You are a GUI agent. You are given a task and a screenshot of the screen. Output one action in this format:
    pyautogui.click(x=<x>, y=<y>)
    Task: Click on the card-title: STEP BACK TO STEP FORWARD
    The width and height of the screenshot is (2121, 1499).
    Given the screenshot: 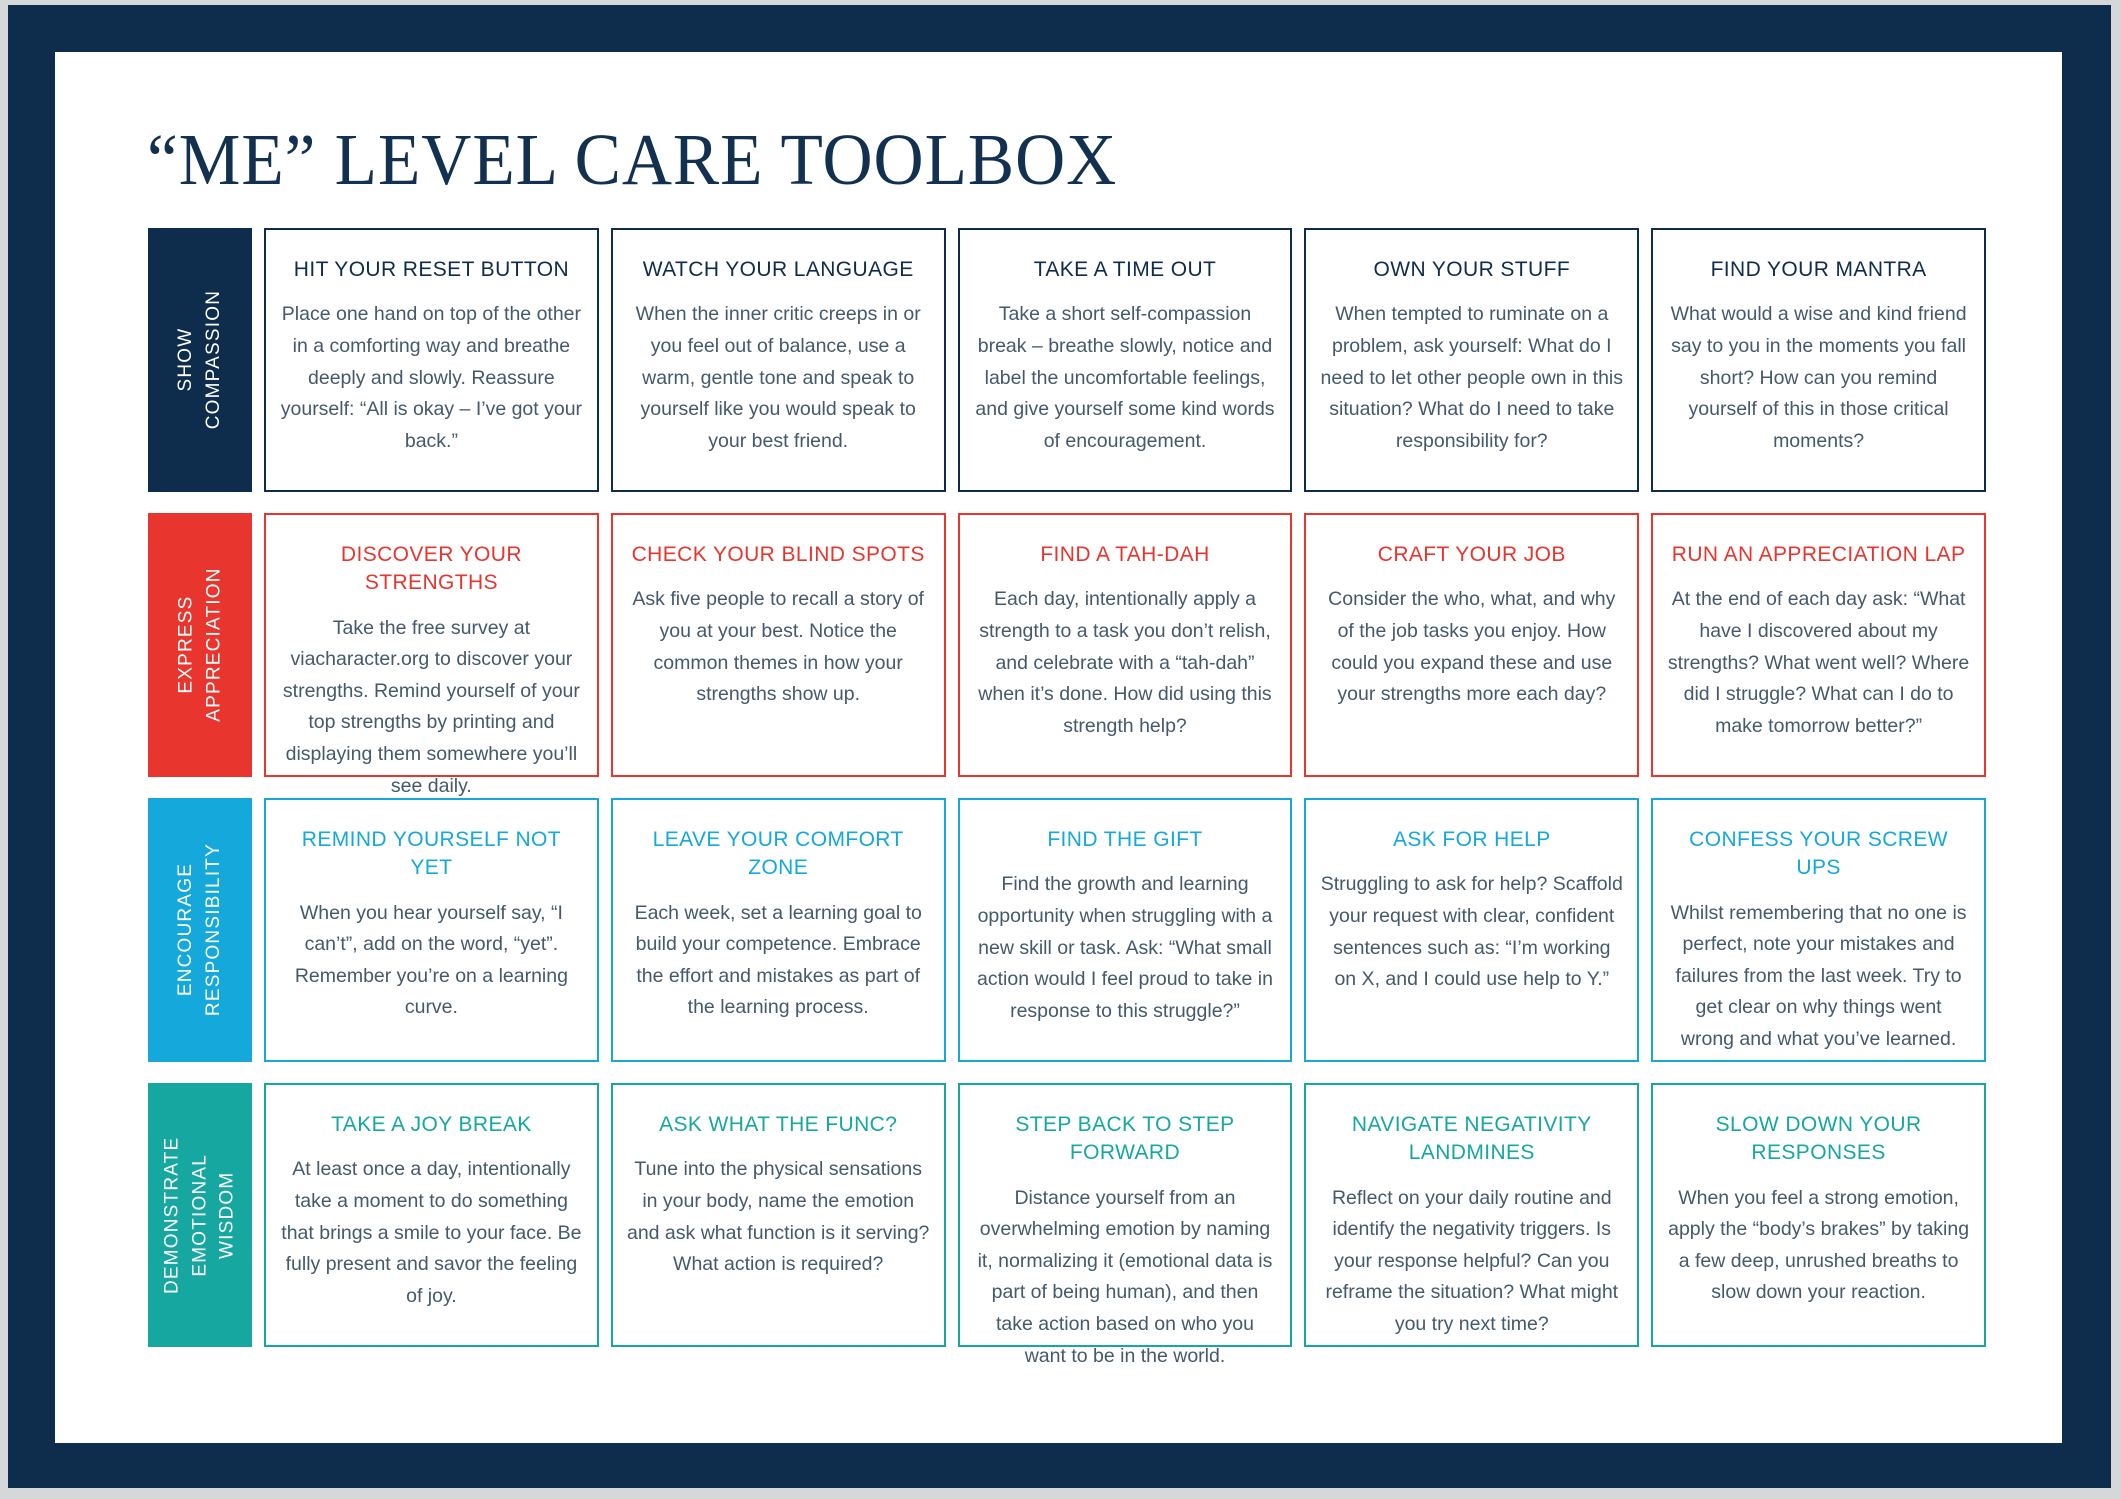 What is the action you would take?
    pyautogui.click(x=1125, y=1139)
    